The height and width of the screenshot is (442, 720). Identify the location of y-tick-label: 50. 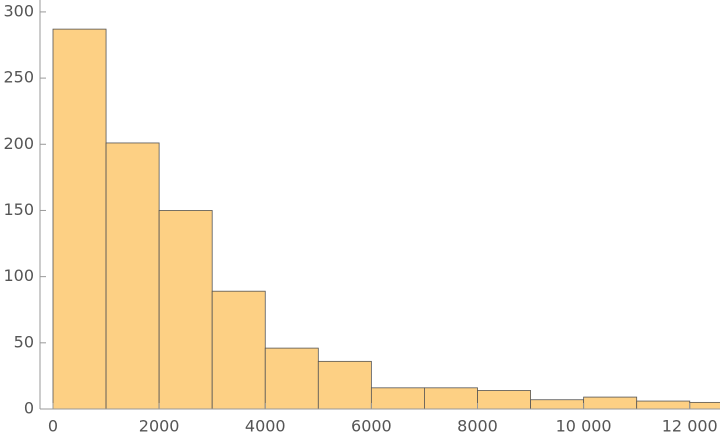
(24, 341).